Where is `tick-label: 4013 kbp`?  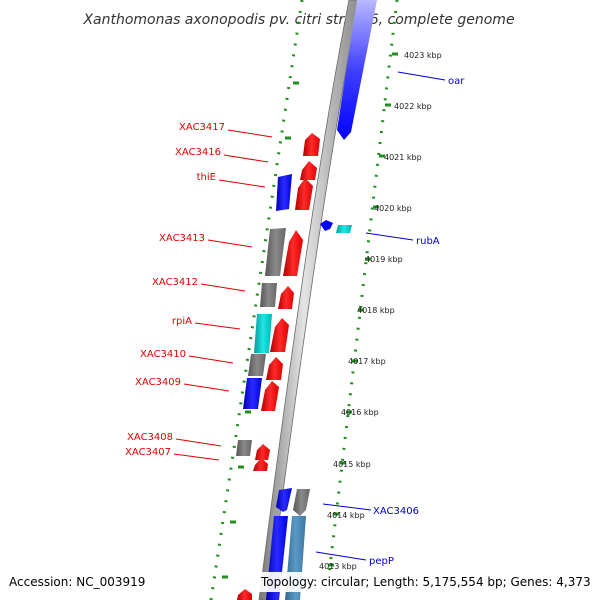
tick-label: 4013 kbp is located at coordinates (338, 566).